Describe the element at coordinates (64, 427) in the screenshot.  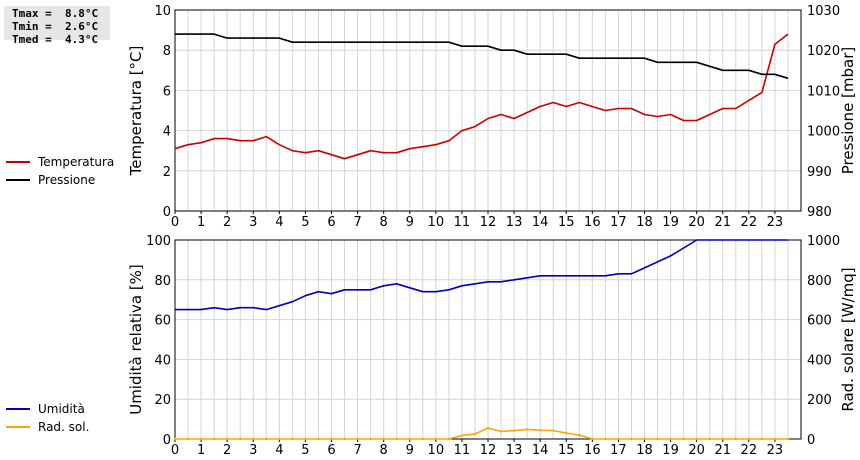
I see `legend-label-rad-sol: Rad. sol.` at that location.